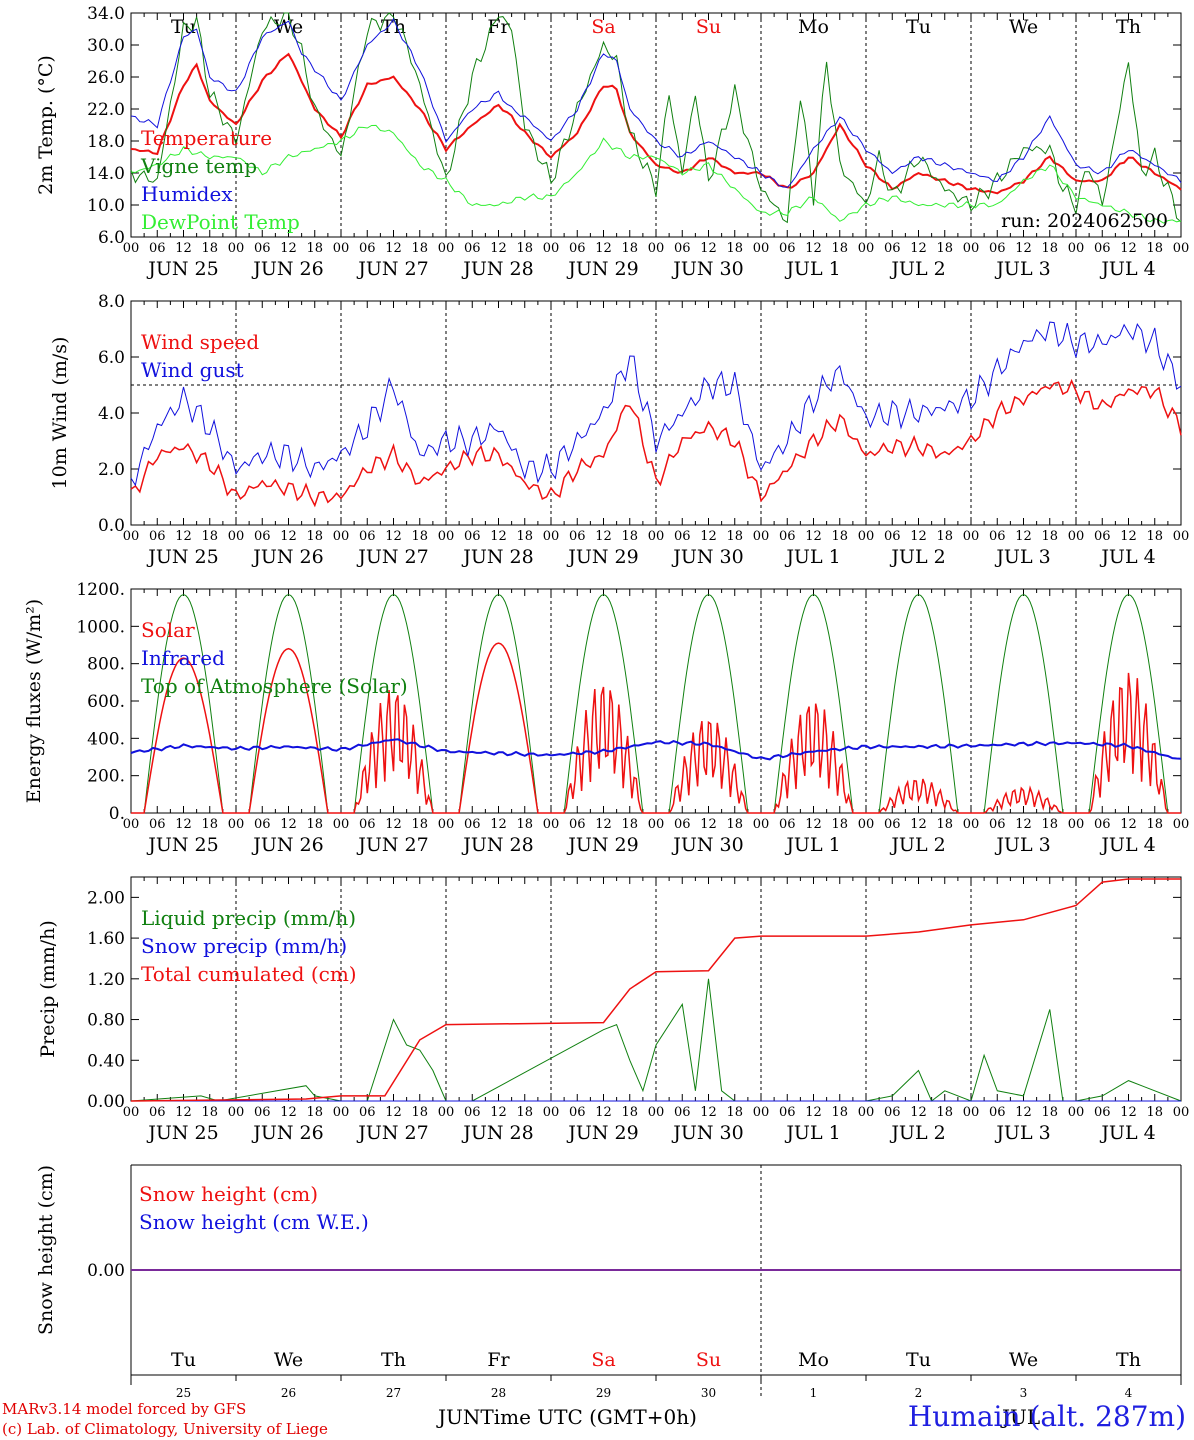  Describe the element at coordinates (244, 946) in the screenshot. I see `legend-entry: Snow precip (mm/h)` at that location.